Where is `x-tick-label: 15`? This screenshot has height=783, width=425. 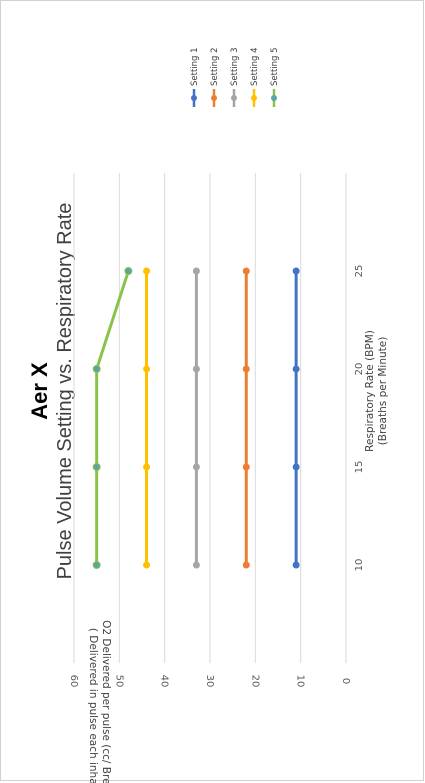 x-tick-label: 15 is located at coordinates (359, 467).